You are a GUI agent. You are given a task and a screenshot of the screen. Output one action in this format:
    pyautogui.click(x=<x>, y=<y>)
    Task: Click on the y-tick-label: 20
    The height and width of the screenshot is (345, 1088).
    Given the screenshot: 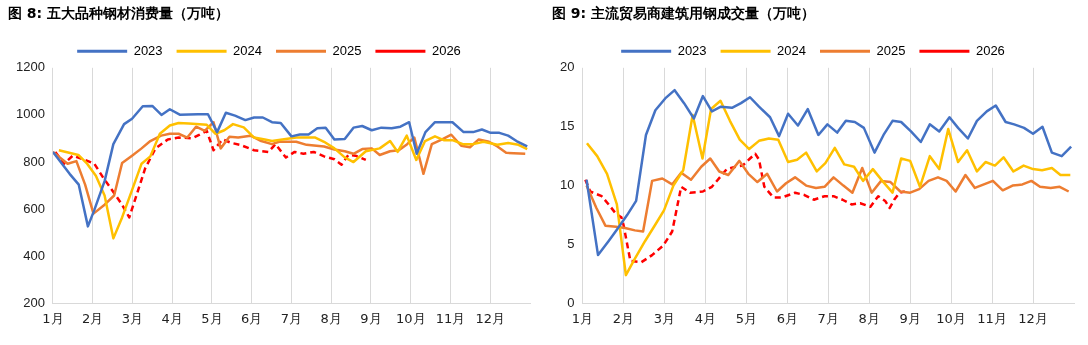 What is the action you would take?
    pyautogui.click(x=567, y=67)
    